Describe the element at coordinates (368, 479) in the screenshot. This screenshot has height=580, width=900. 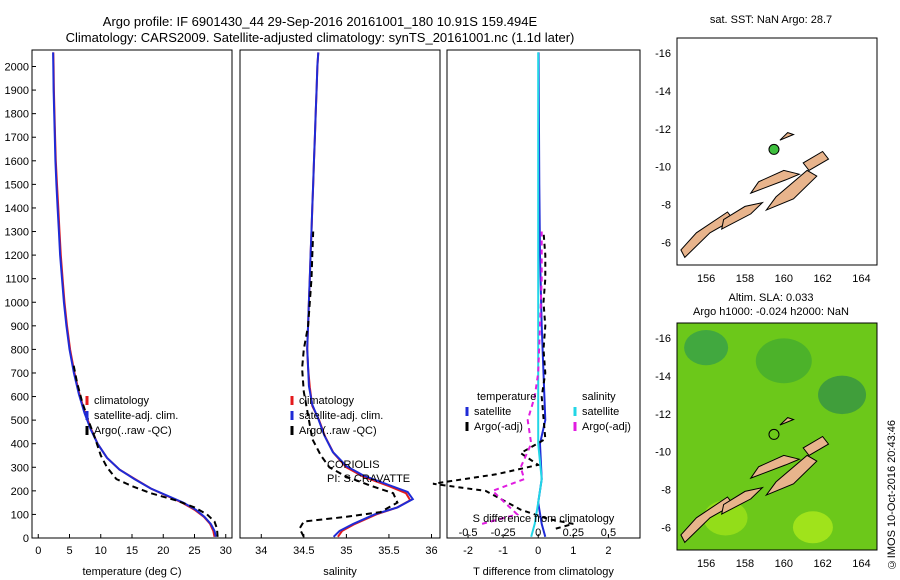
I see `annotation-text: PI: S.CRAVATTE` at that location.